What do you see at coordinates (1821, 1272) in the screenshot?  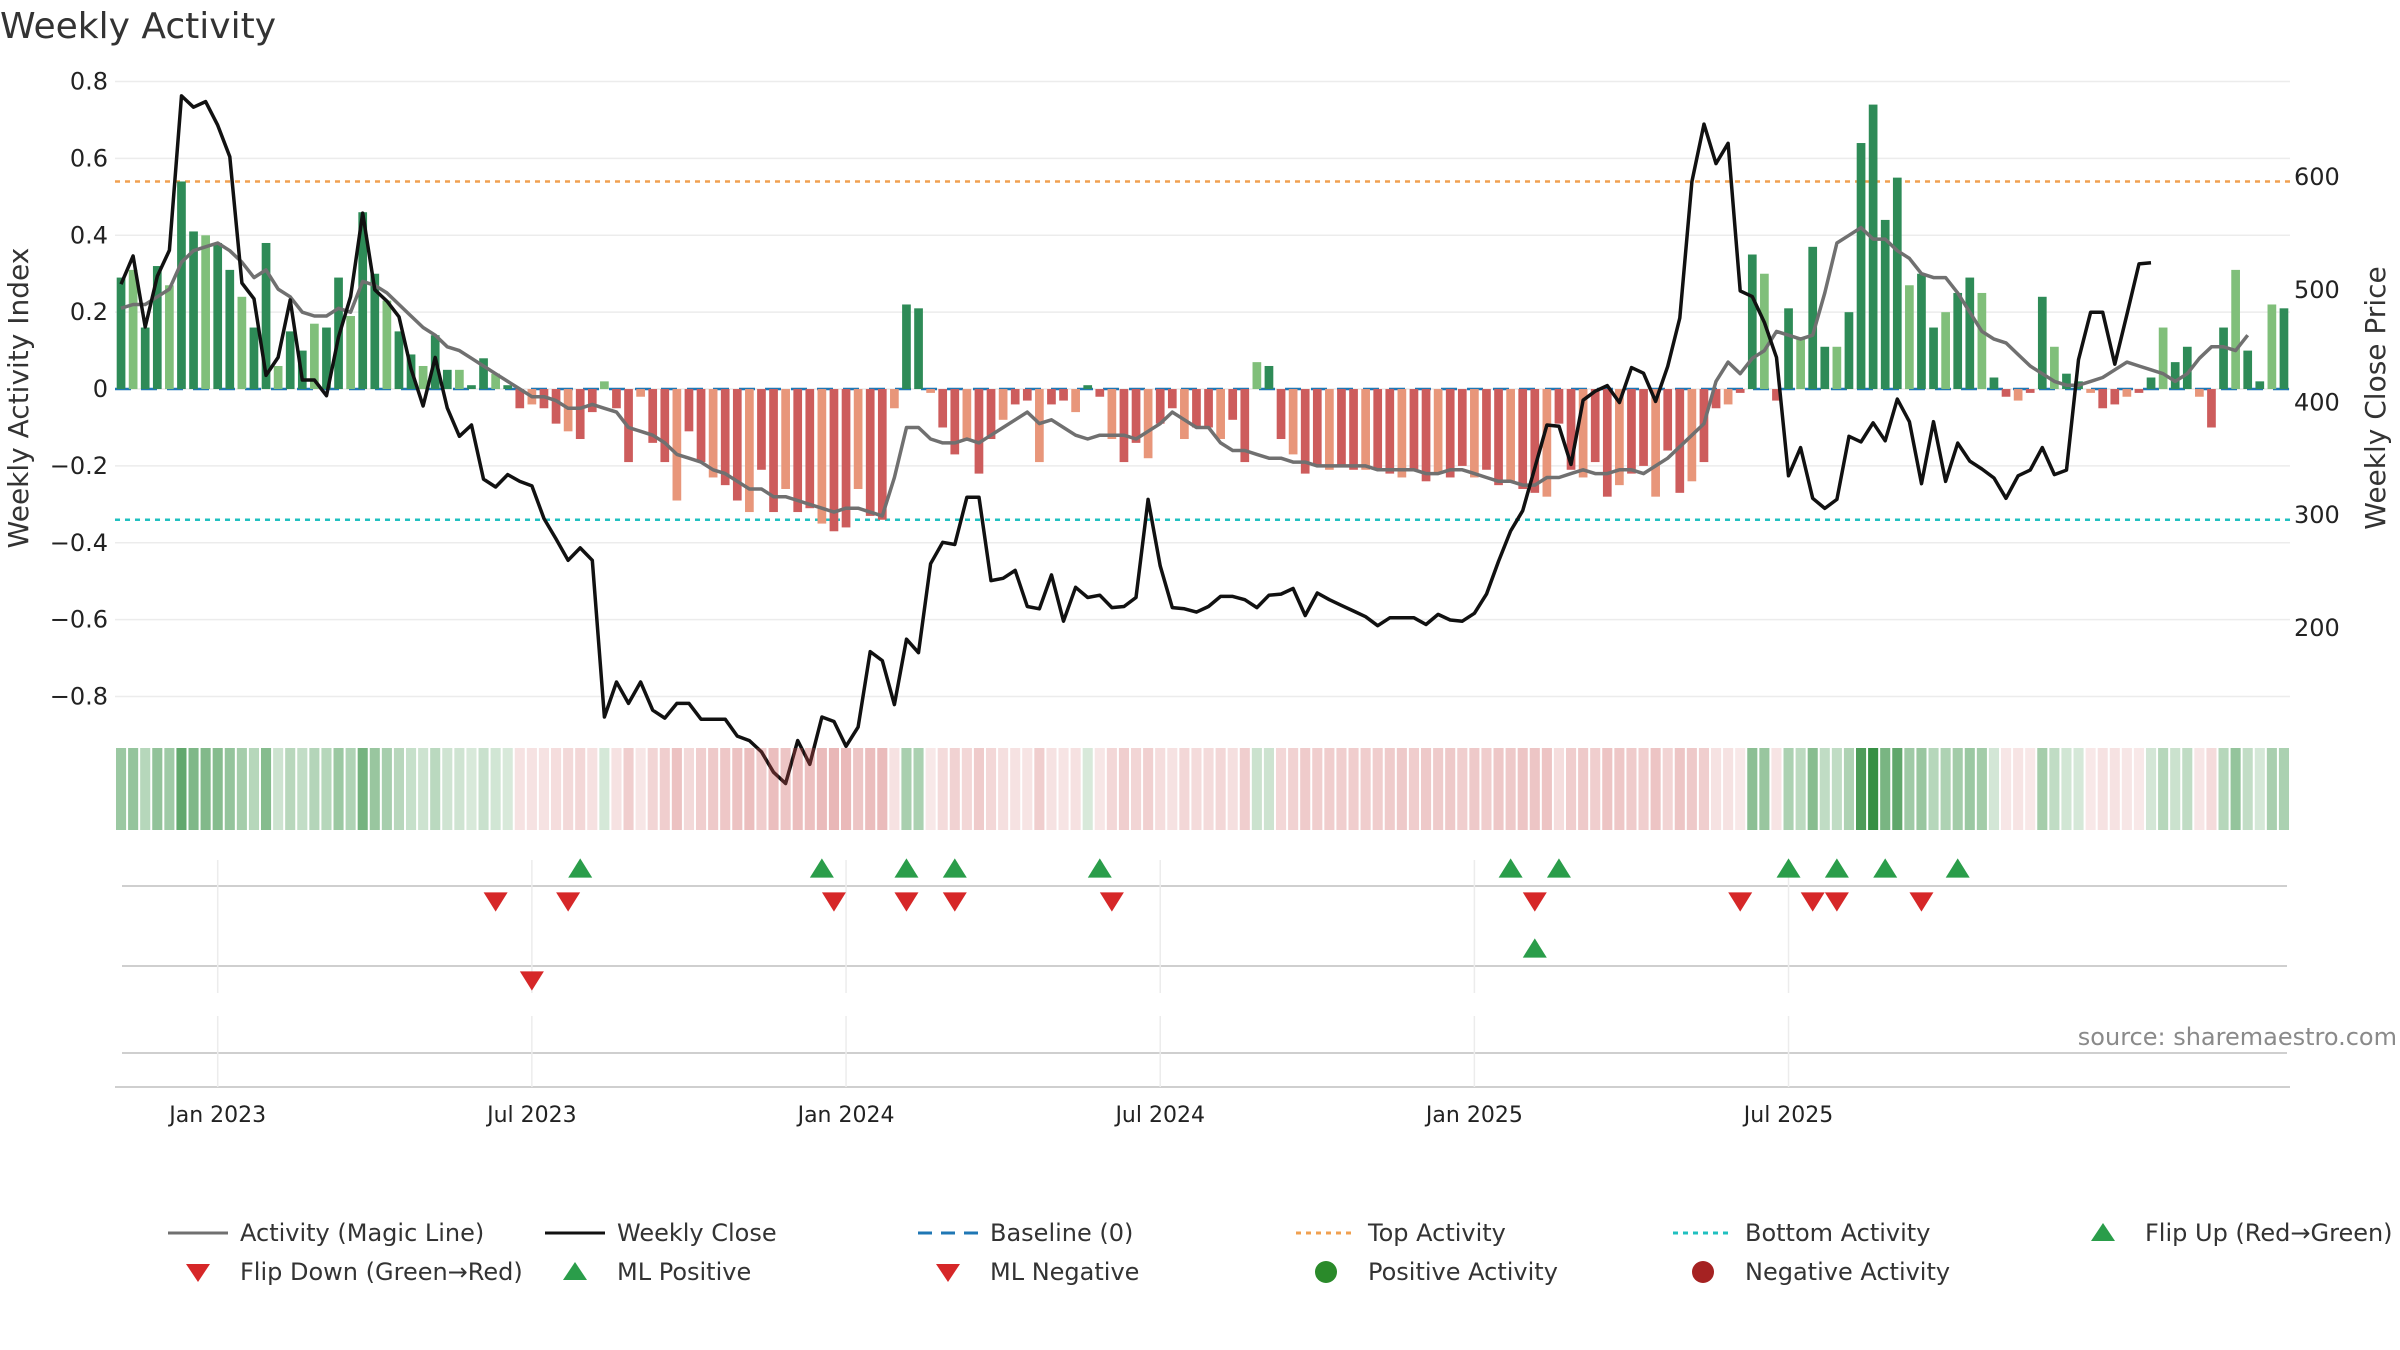 I see `legend-item-negative-activity: Negative Activity` at bounding box center [1821, 1272].